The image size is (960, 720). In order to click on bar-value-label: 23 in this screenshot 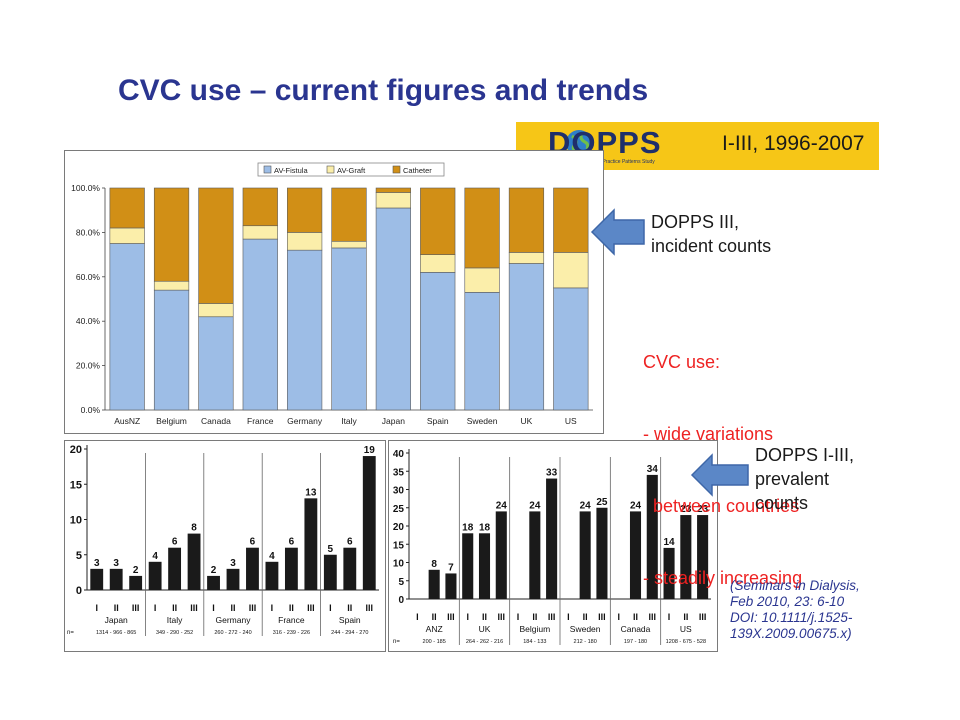, I will do `click(686, 509)`.